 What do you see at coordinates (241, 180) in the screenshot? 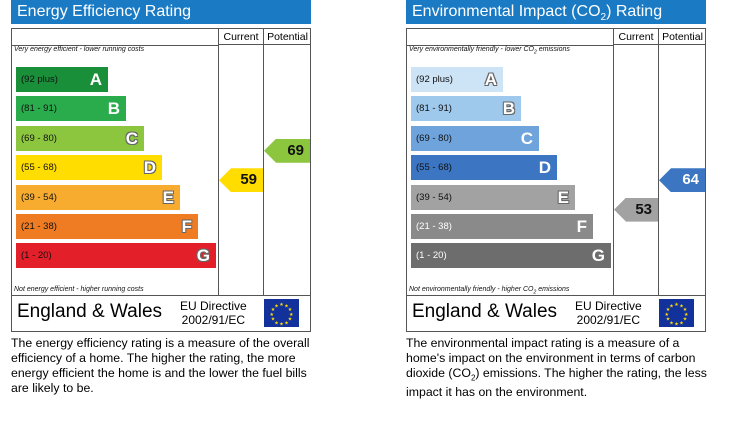
I see `current-rating-arrow: 59` at bounding box center [241, 180].